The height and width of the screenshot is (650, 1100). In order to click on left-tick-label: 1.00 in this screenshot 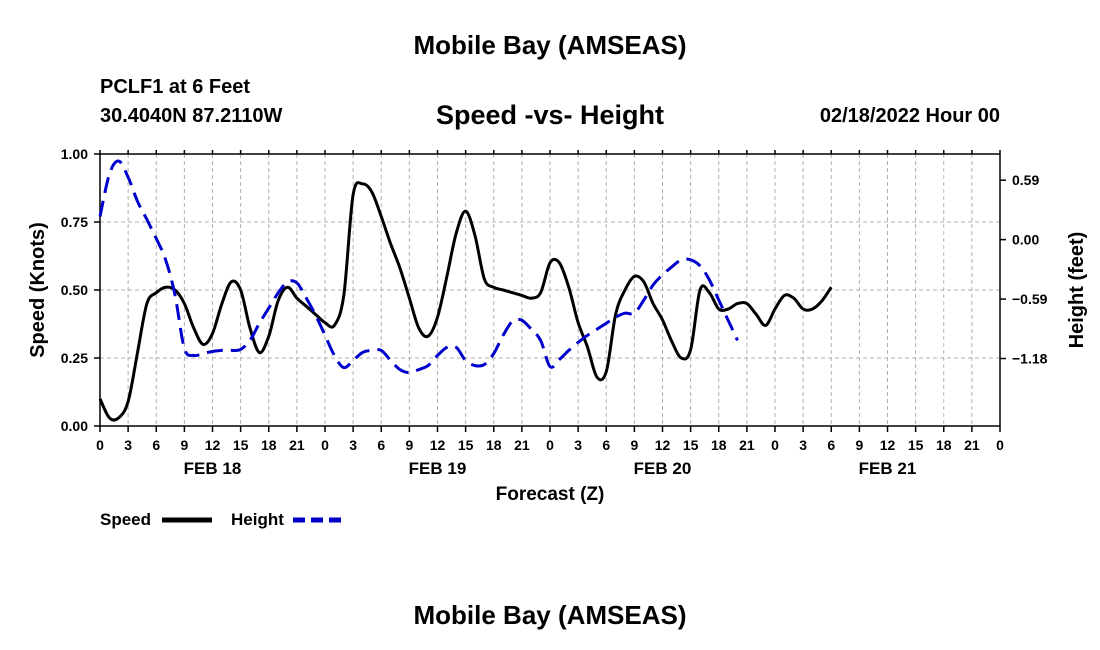, I will do `click(74, 154)`.